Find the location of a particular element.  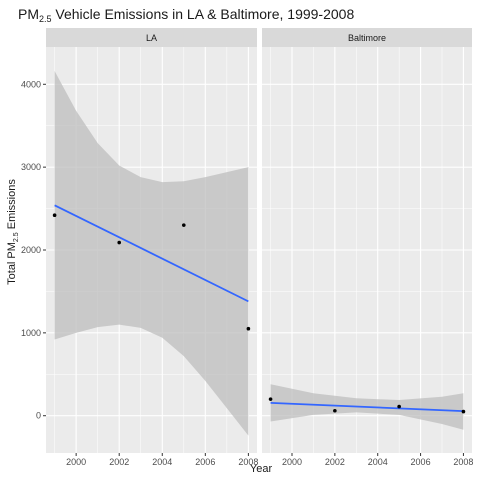

y-tick-label: 0 is located at coordinates (38, 416).